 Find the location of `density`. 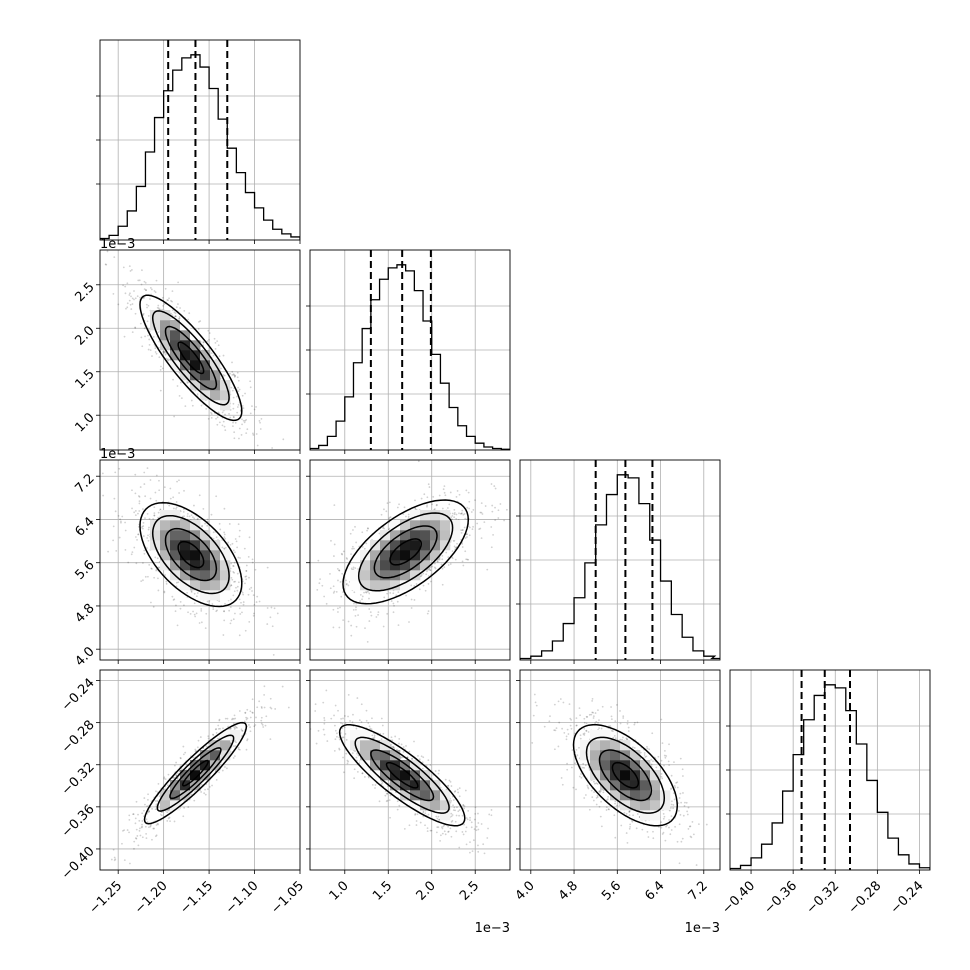

density is located at coordinates (401, 772).